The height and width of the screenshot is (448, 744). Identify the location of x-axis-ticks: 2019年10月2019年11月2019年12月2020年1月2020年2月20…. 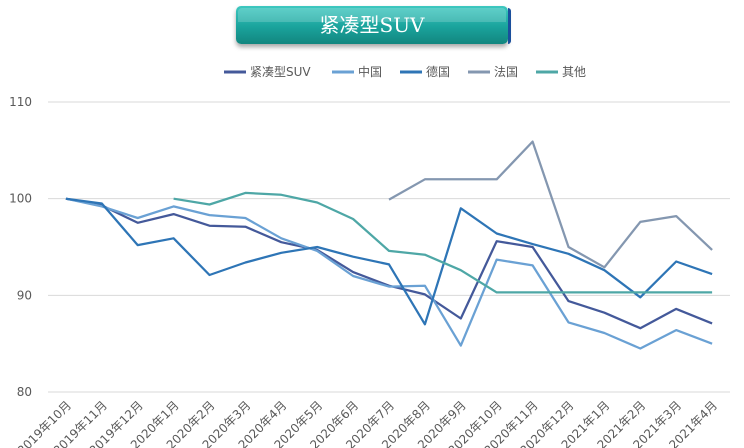
(367, 423).